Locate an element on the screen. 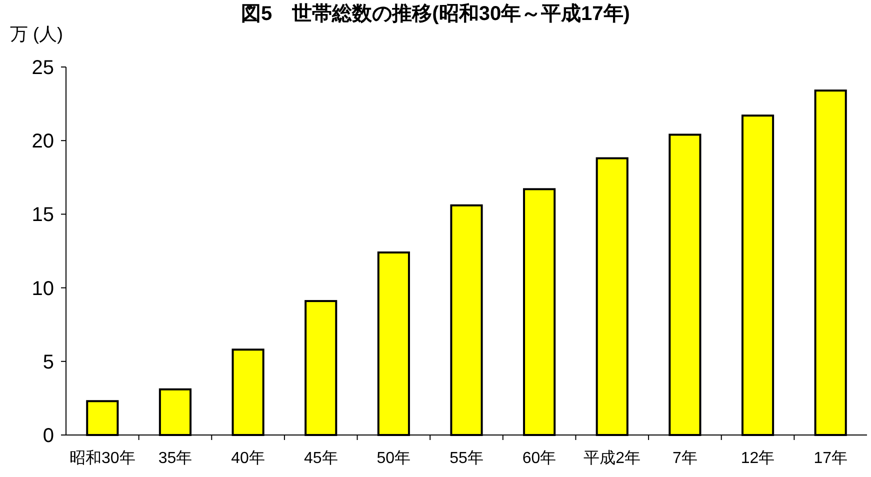 This screenshot has width=871, height=477. x-tick-label: 7年 is located at coordinates (685, 458).